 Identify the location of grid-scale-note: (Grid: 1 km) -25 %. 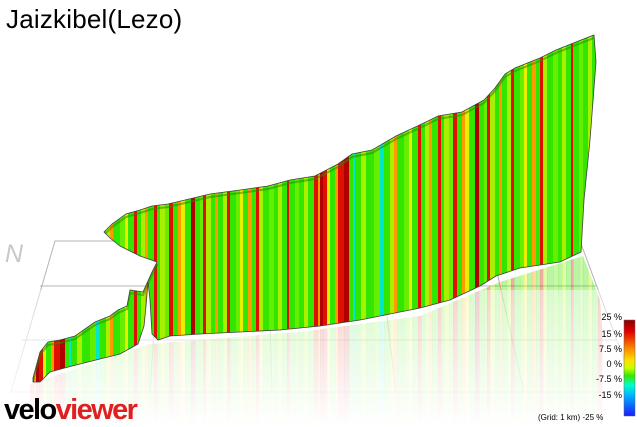
(570, 417).